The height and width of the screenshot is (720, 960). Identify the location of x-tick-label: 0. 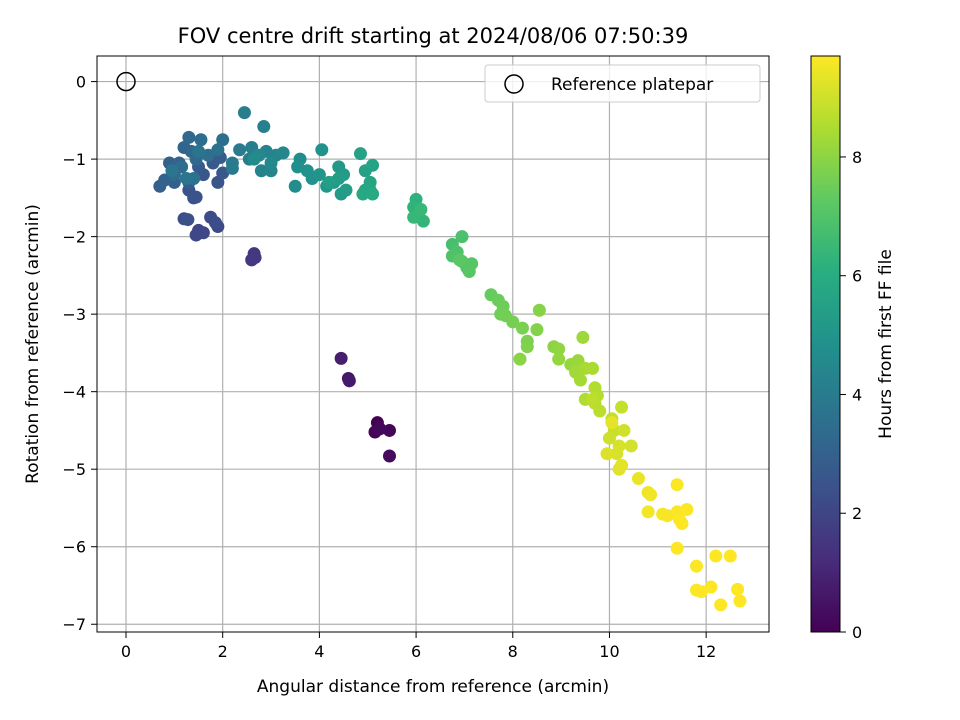
(126, 651).